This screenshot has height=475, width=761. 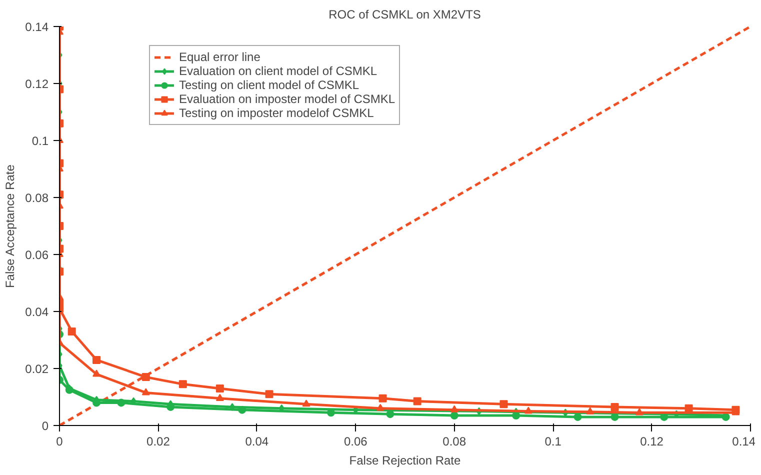 I want to click on x-tick-label: 0.1, so click(x=553, y=441).